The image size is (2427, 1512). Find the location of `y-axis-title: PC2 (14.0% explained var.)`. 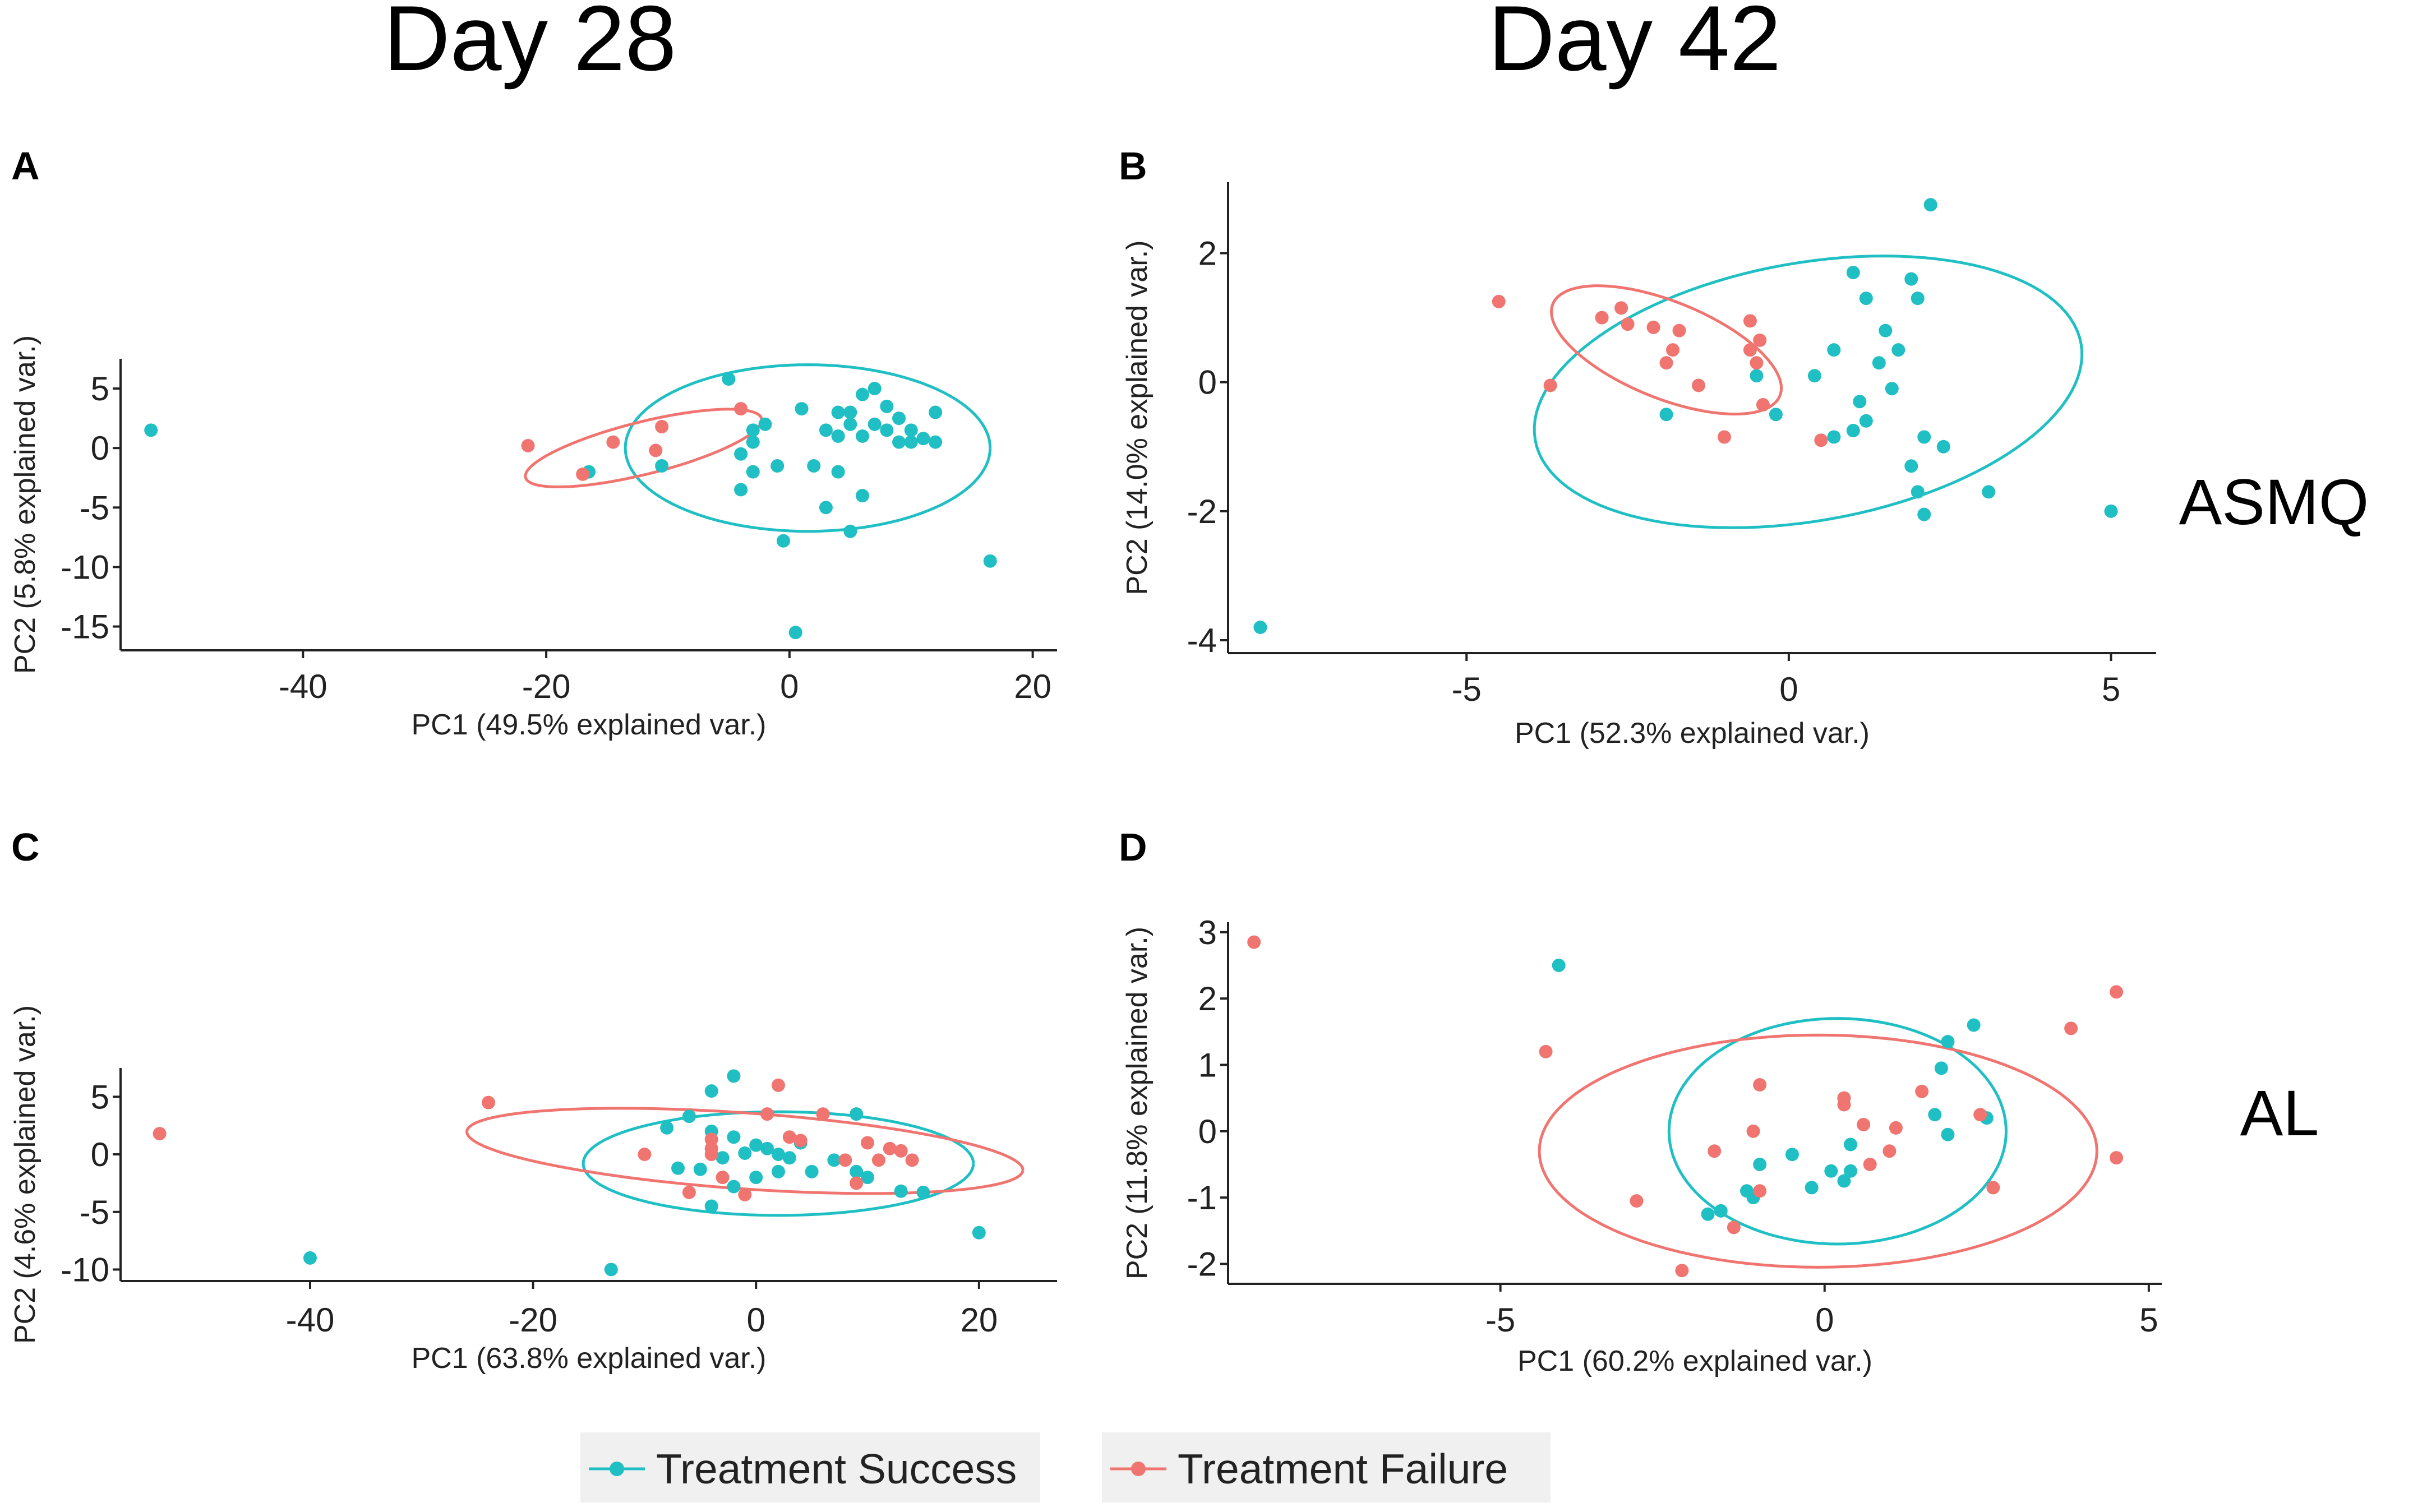

y-axis-title: PC2 (14.0% explained var.) is located at coordinates (1137, 418).